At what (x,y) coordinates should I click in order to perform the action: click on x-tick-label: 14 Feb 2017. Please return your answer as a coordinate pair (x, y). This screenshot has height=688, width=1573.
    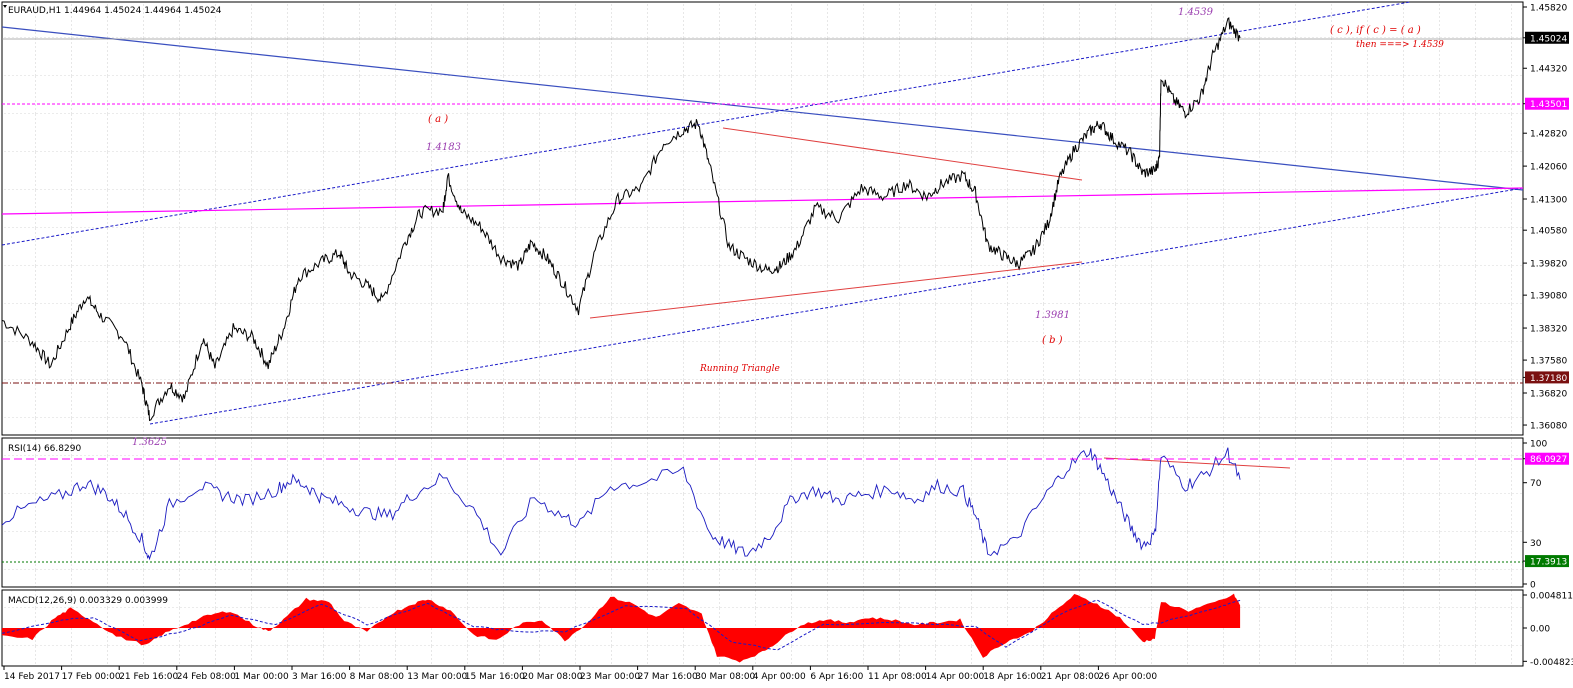
    Looking at the image, I should click on (32, 677).